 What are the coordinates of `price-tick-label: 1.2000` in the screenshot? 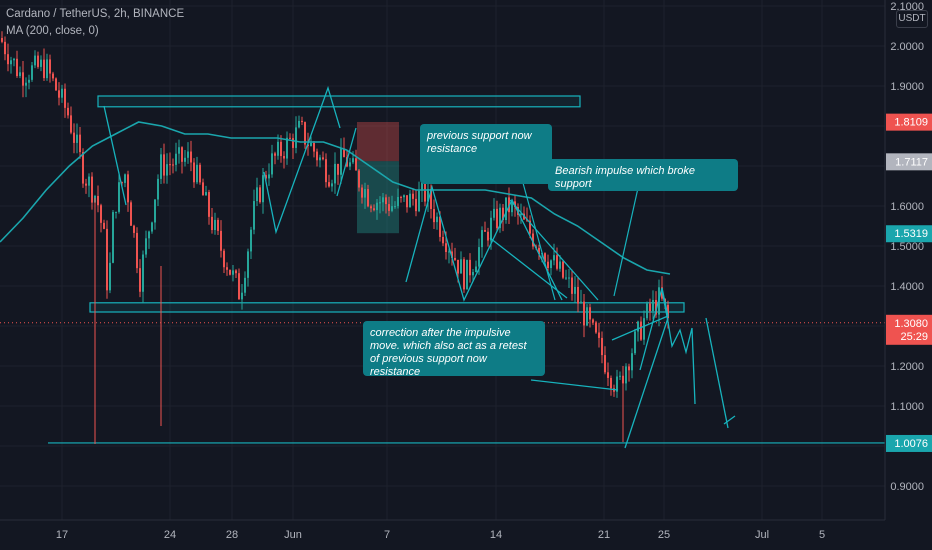 It's located at (907, 367).